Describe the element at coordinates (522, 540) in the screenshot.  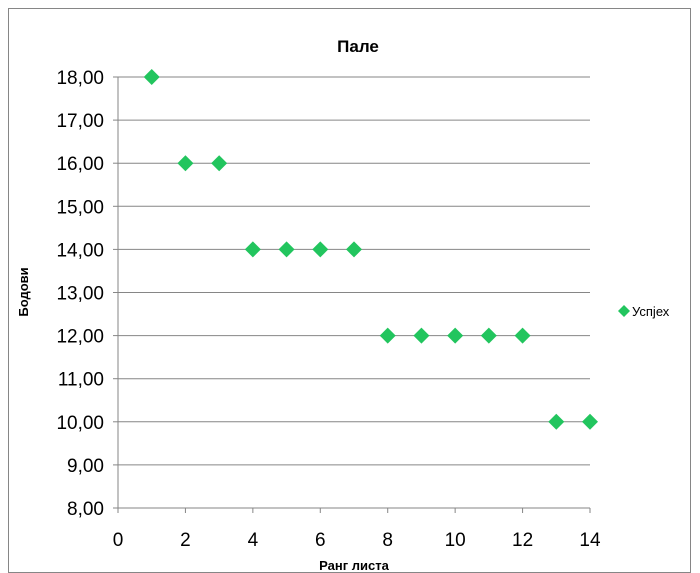
I see `x-tick-label: 12` at that location.